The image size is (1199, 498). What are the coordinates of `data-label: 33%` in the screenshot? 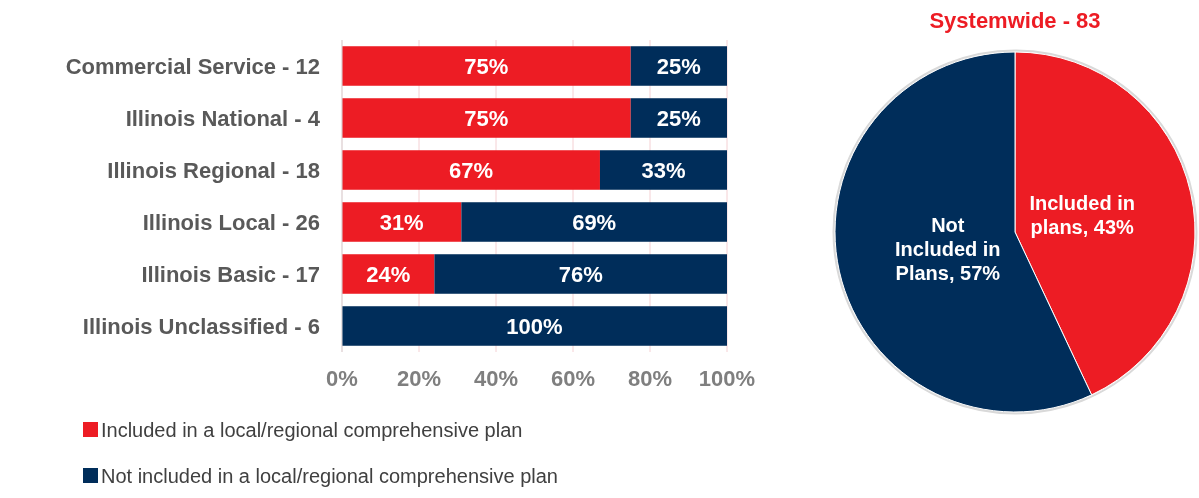 It's located at (663, 170).